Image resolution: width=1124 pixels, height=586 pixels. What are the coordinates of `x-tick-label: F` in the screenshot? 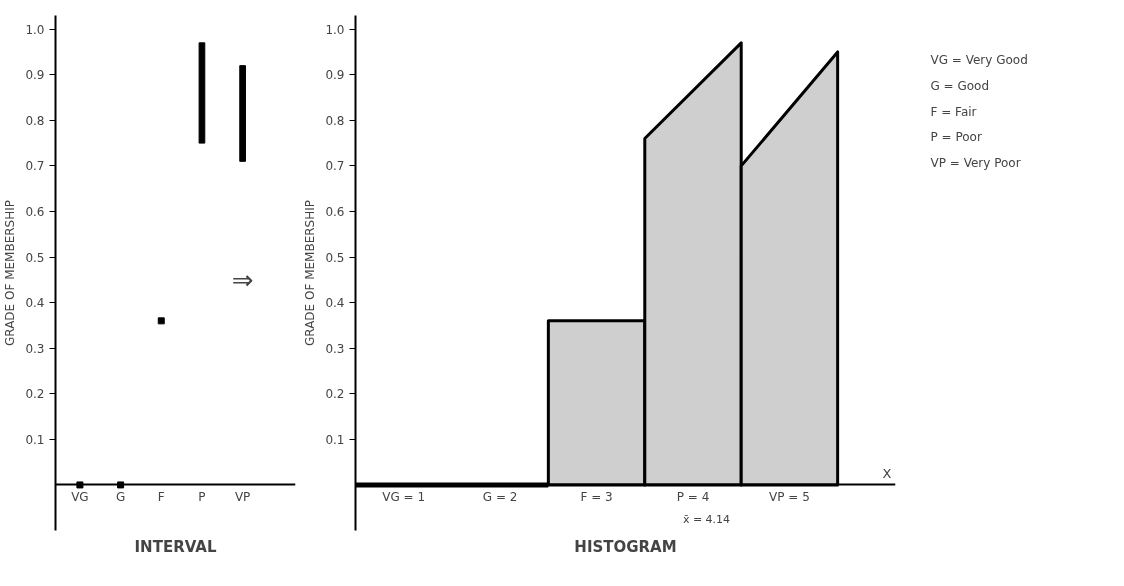 It's located at (161, 496).